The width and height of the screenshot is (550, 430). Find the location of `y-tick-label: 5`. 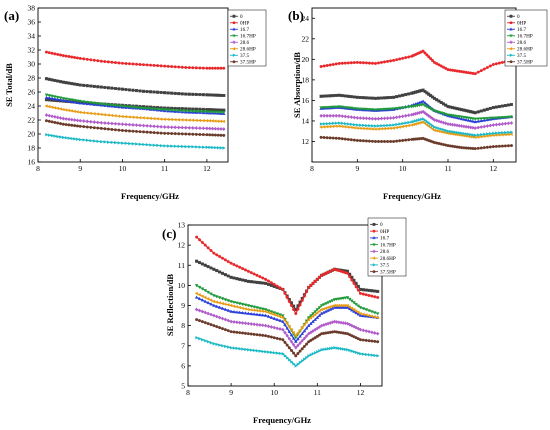

y-tick-label: 5 is located at coordinates (183, 386).